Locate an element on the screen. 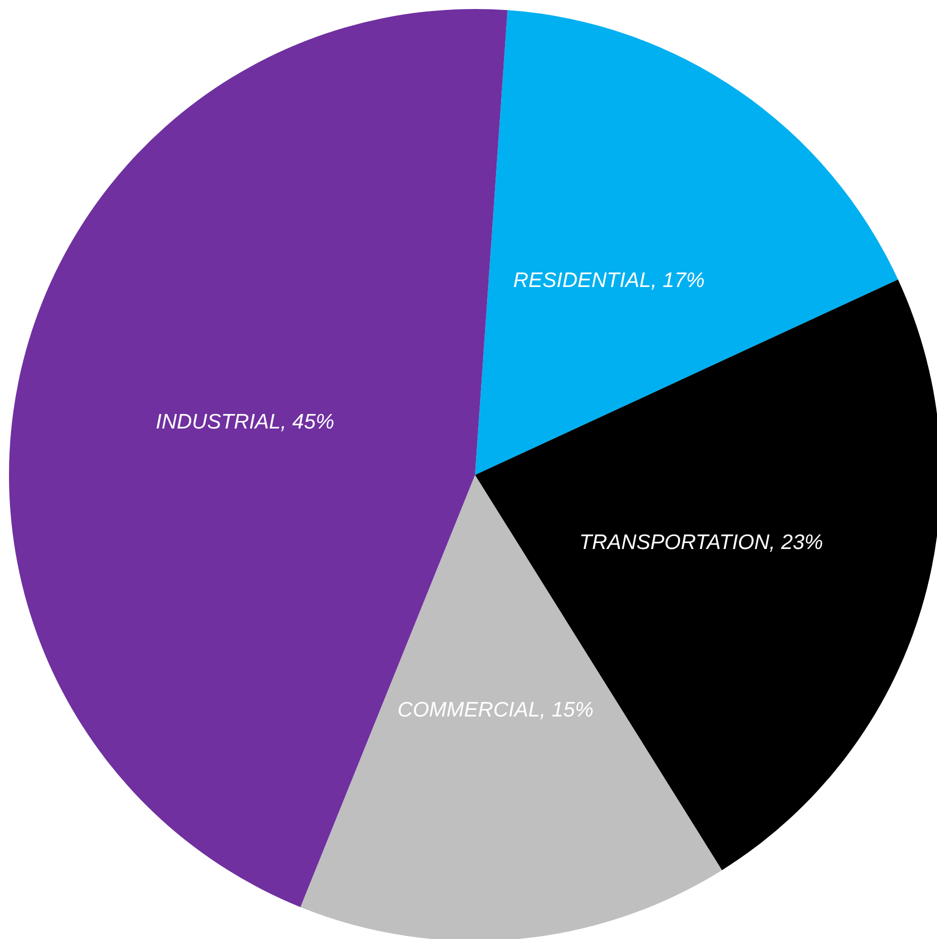  slice-label: TRANSPORTATION, 23% is located at coordinates (701, 542).